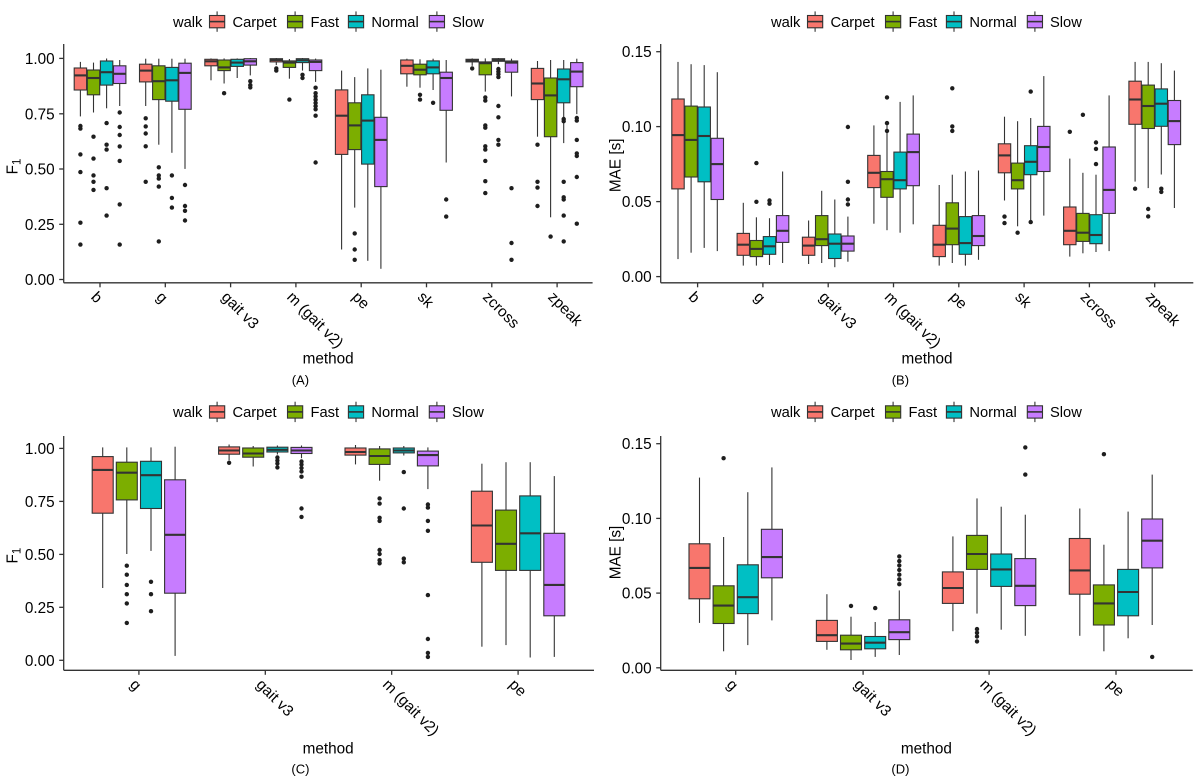  Describe the element at coordinates (300, 769) in the screenshot. I see `svg-text: (C)` at that location.